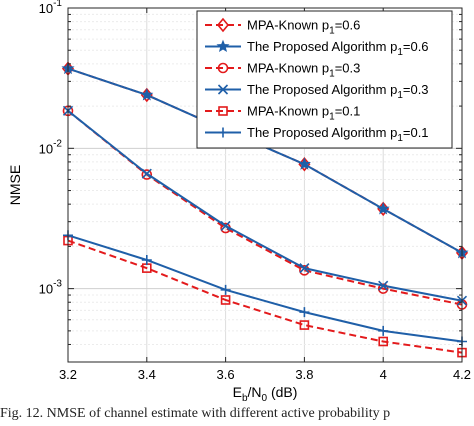  What do you see at coordinates (57, 284) in the screenshot?
I see `y-tick-exponent: -3` at bounding box center [57, 284].